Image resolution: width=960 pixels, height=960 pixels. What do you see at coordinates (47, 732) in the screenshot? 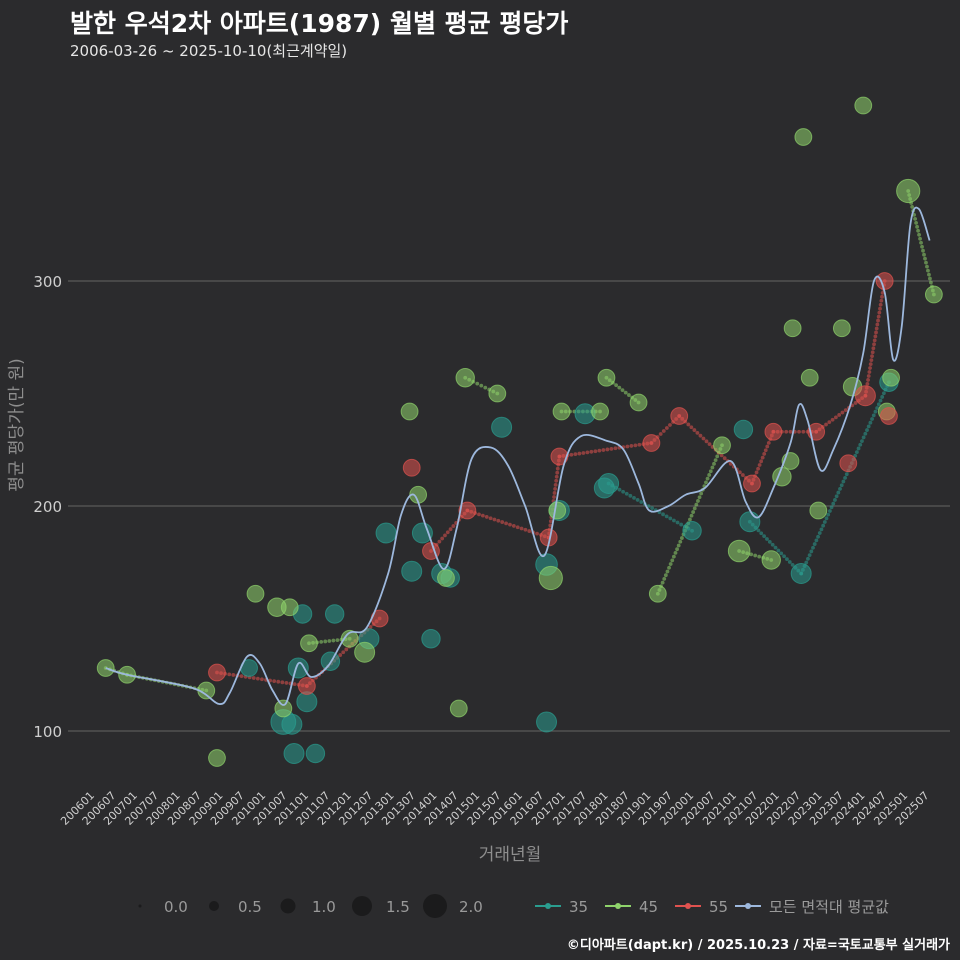
I see `y-tick-label: 100` at bounding box center [47, 732].